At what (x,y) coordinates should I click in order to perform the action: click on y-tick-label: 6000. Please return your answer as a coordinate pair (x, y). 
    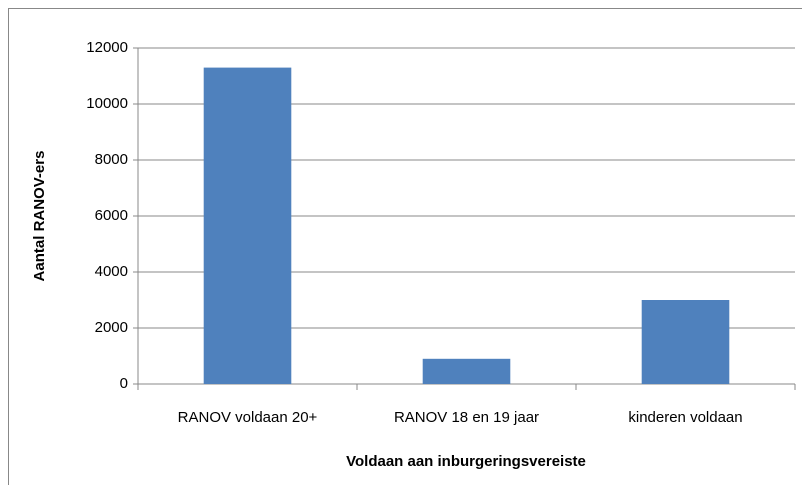
    Looking at the image, I should click on (111, 215).